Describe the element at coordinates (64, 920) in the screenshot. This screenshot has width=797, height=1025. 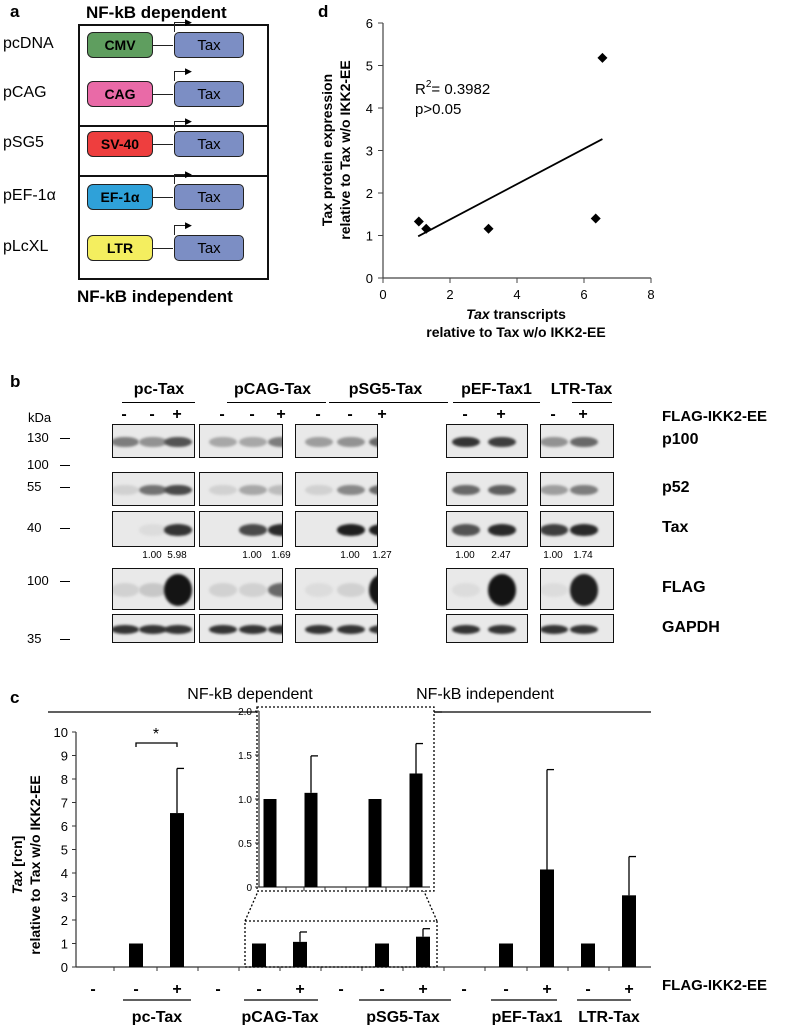
I see `bar-y-tick-label: 2` at that location.